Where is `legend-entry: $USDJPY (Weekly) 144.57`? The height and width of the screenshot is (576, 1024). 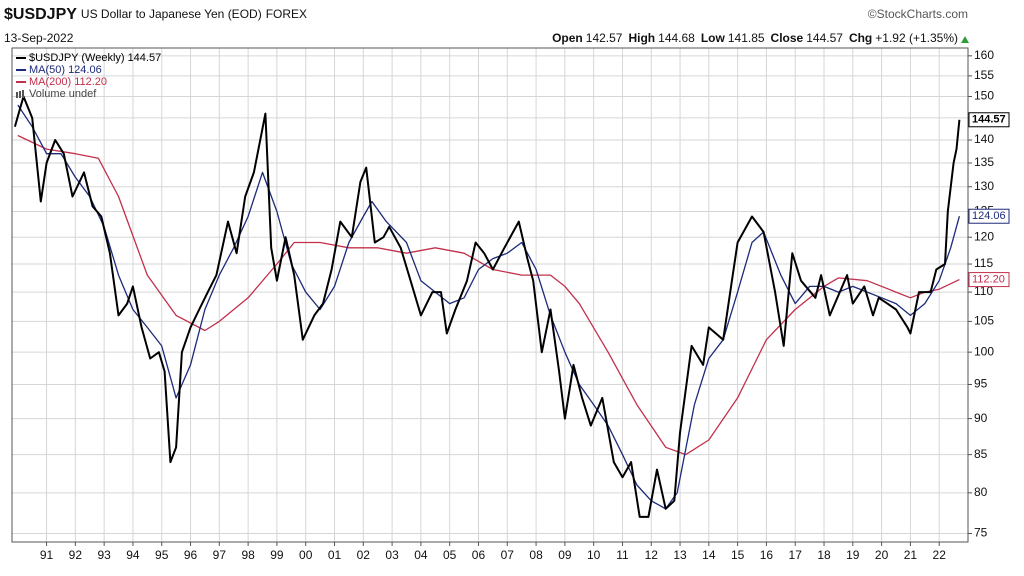
legend-entry: $USDJPY (Weekly) 144.57 is located at coordinates (95, 58).